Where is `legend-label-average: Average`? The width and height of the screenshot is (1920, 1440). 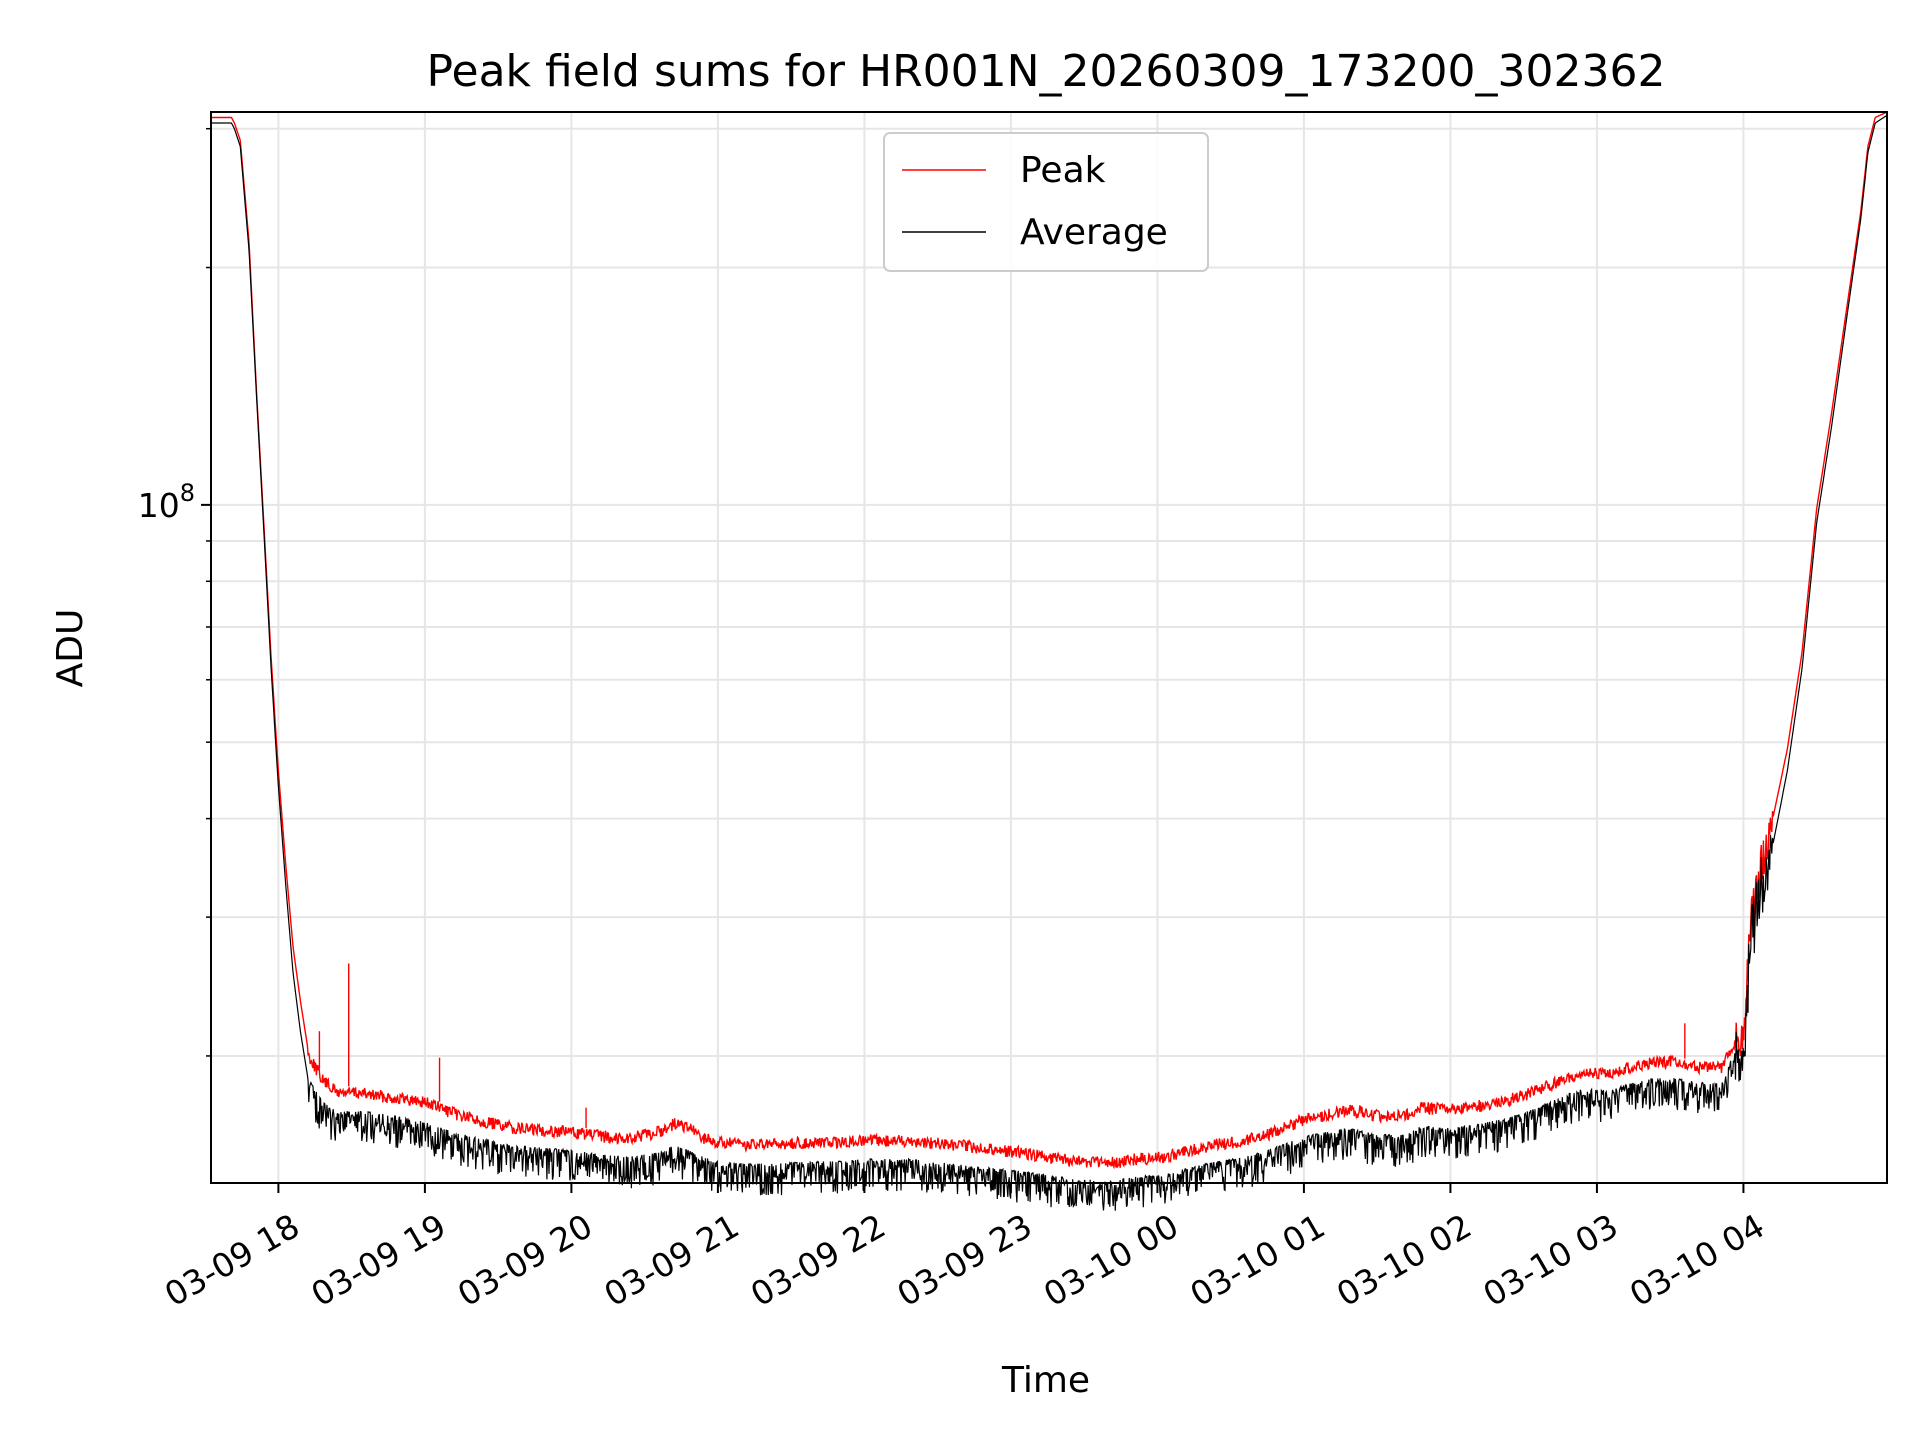
legend-label-average: Average is located at coordinates (1094, 232).